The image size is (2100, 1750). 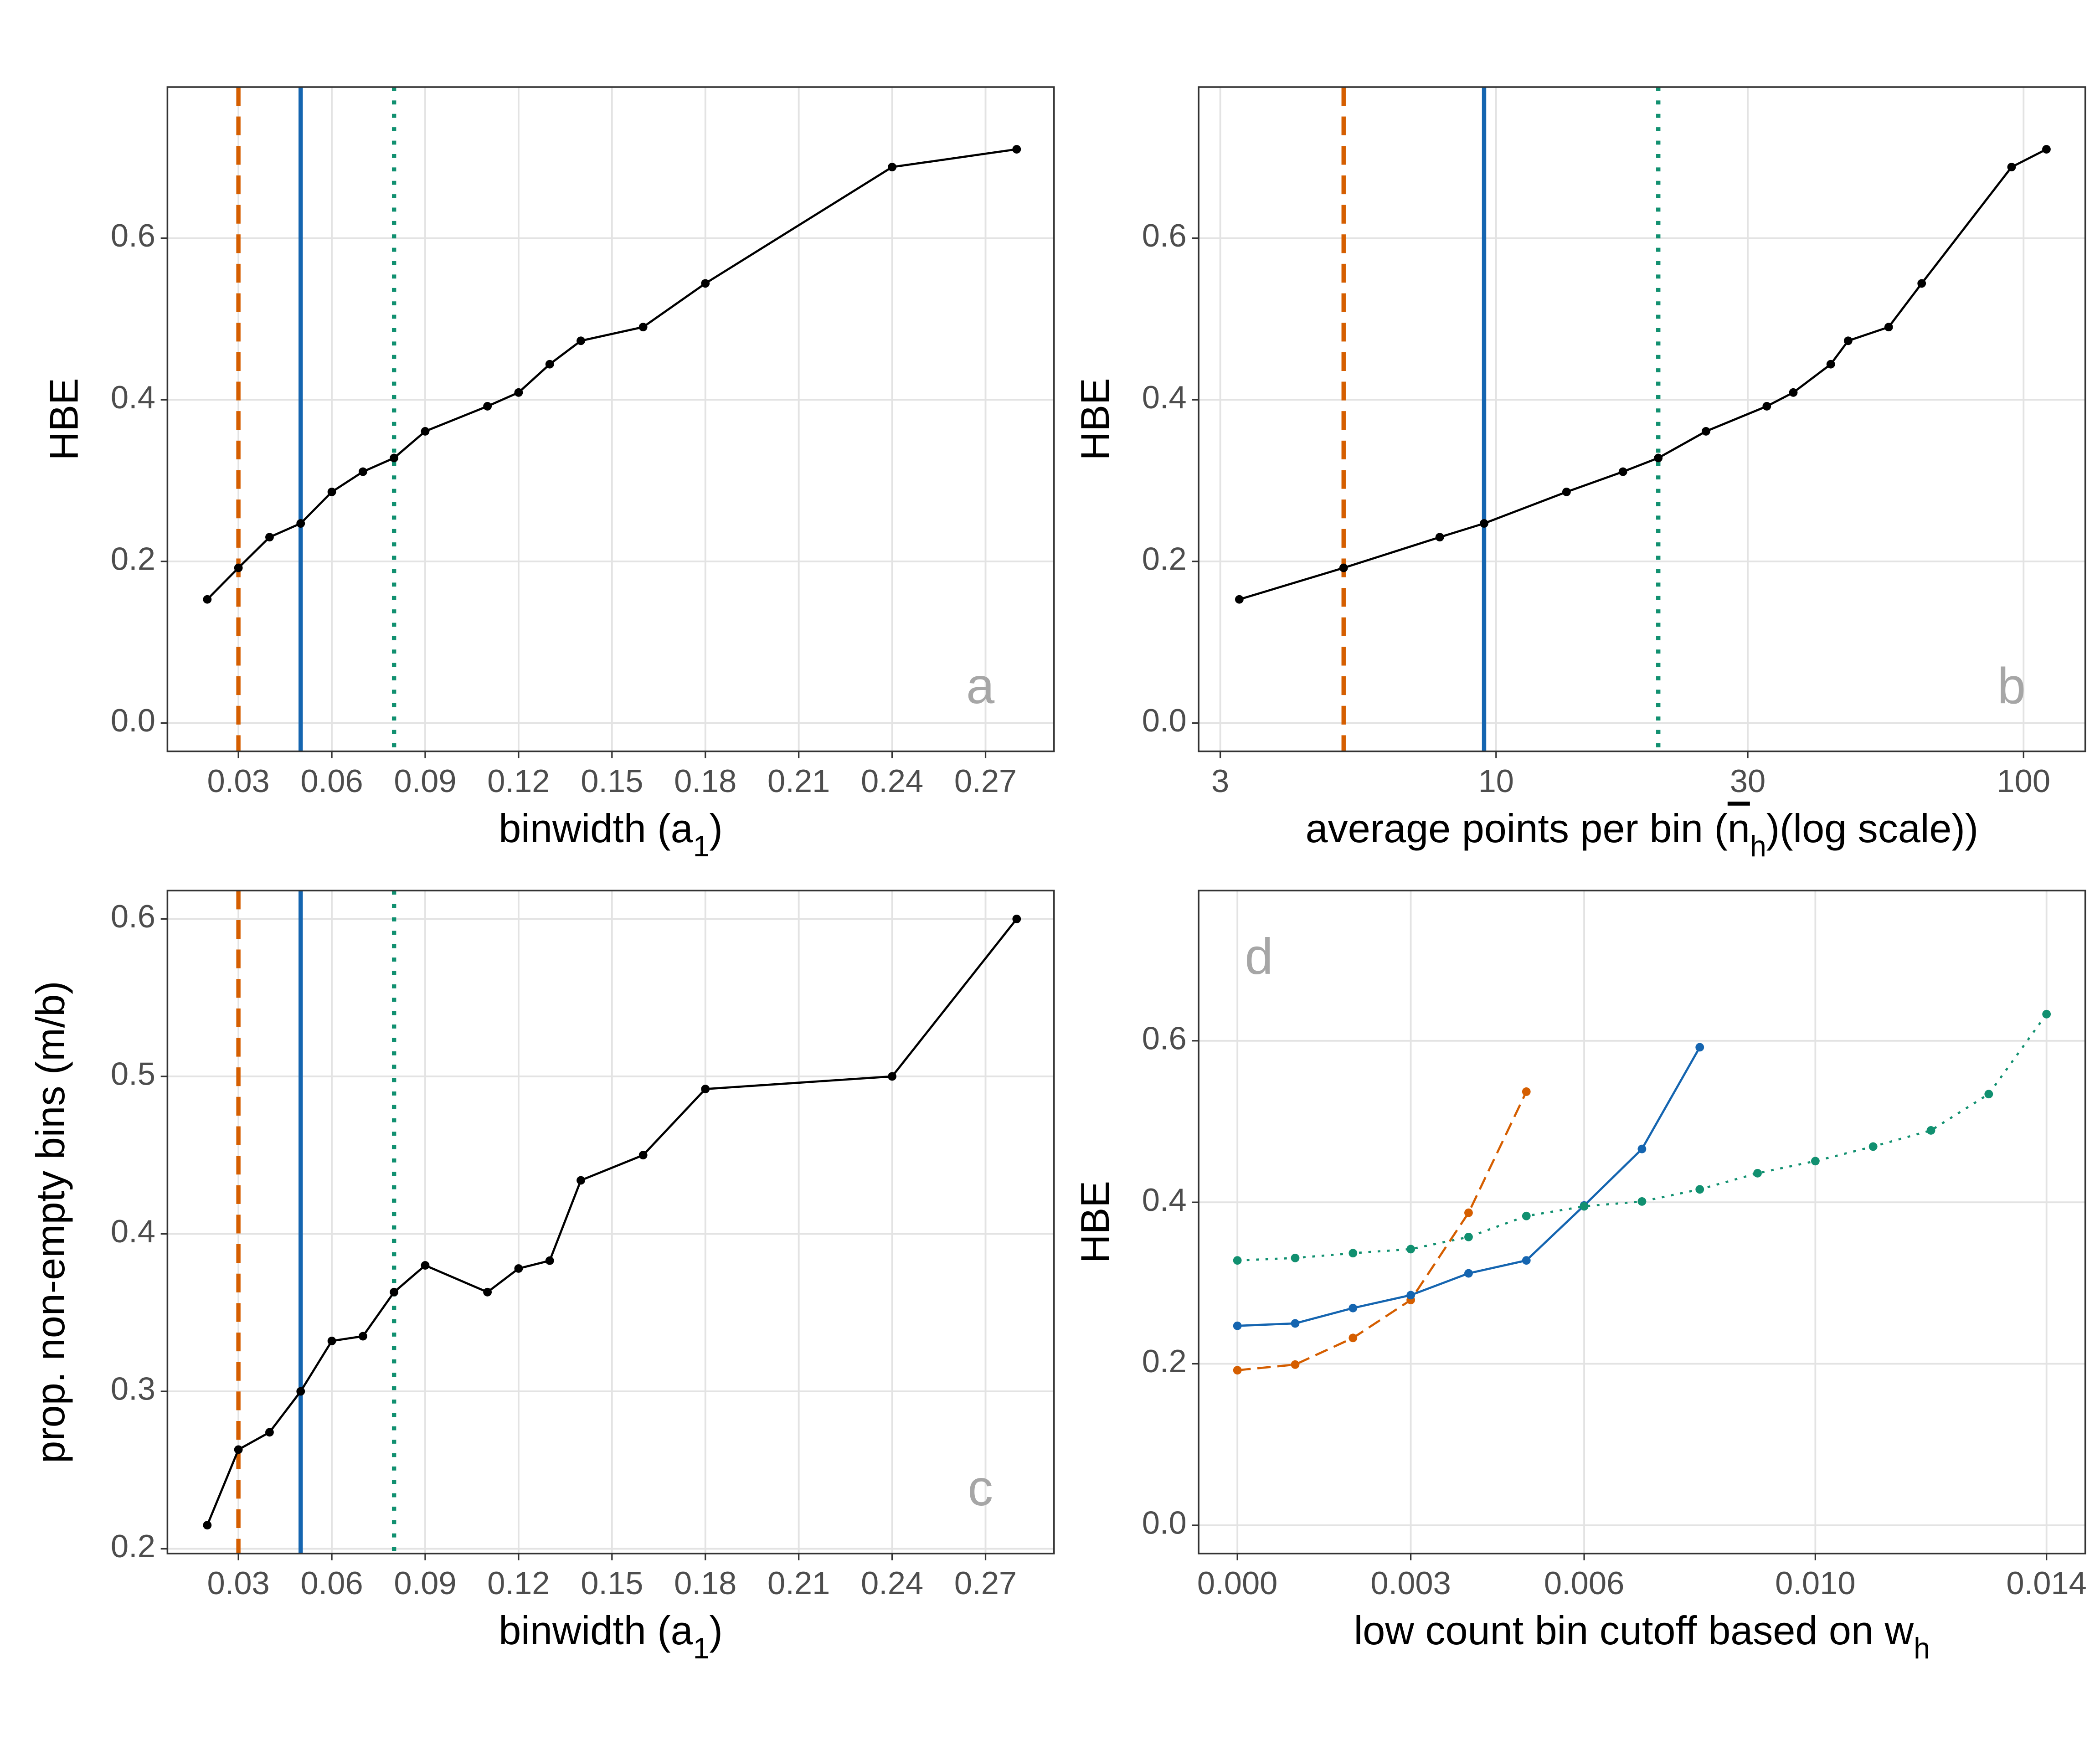 I want to click on x-tick-label: 0.21, so click(x=798, y=1583).